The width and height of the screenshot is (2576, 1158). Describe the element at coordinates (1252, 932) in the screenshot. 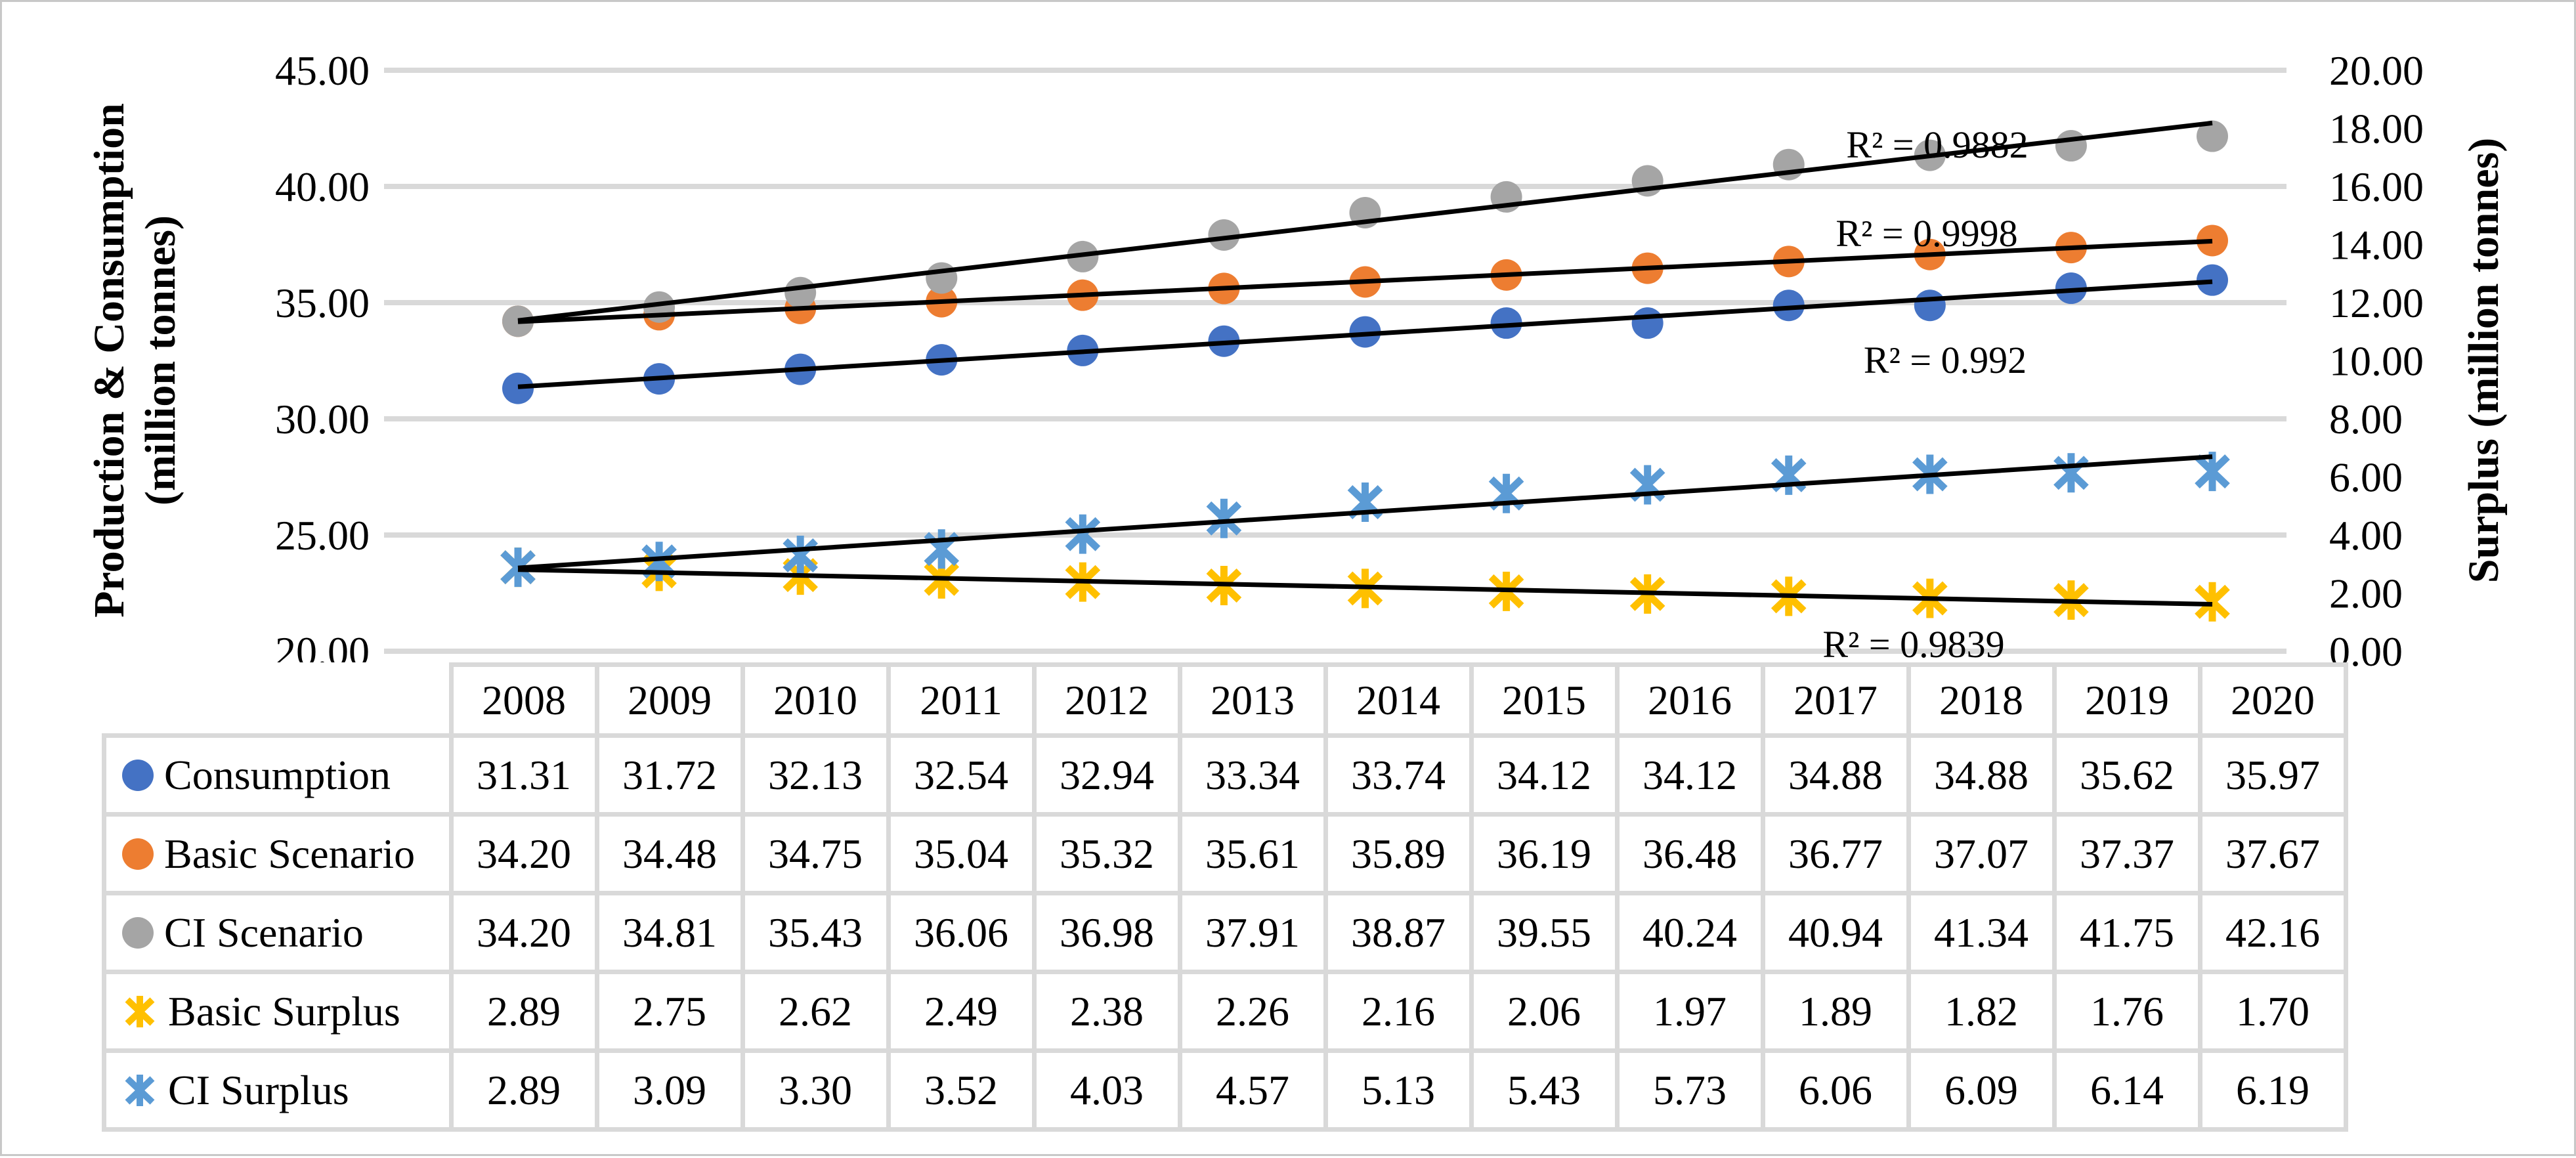

I see `value-cell: 37.91` at that location.